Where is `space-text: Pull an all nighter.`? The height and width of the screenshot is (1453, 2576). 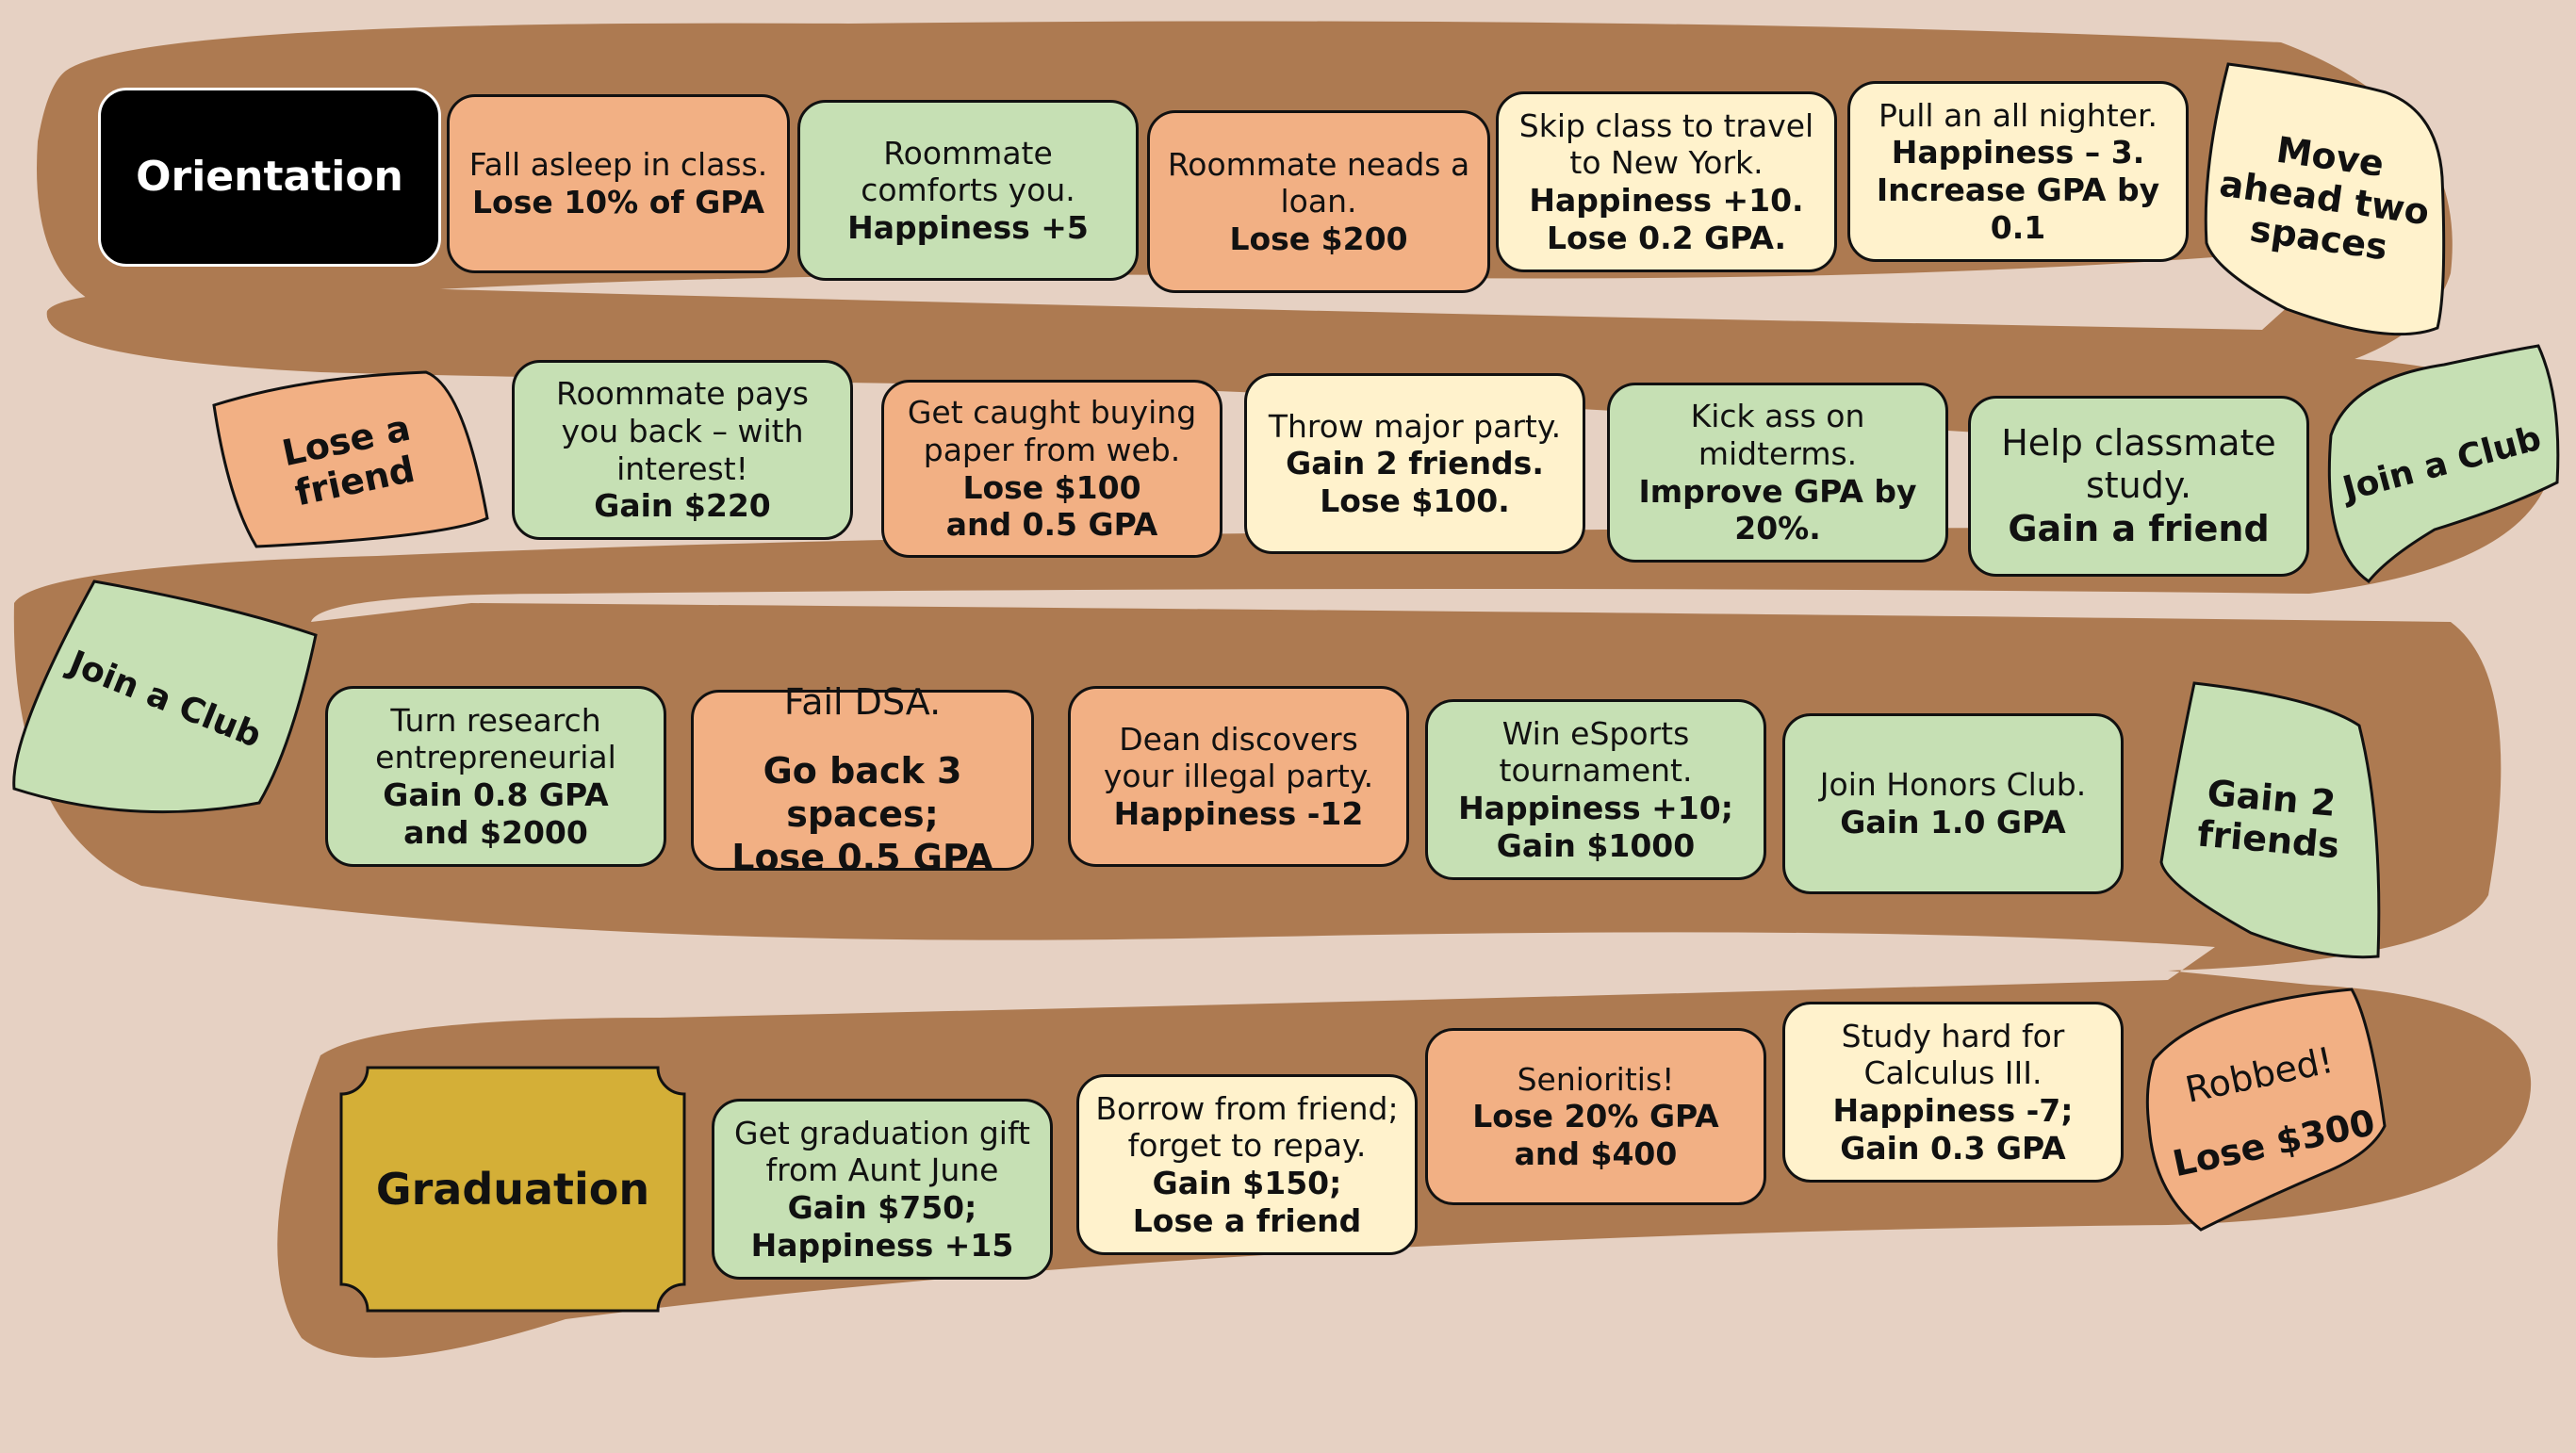
space-text: Pull an all nighter. is located at coordinates (2019, 115).